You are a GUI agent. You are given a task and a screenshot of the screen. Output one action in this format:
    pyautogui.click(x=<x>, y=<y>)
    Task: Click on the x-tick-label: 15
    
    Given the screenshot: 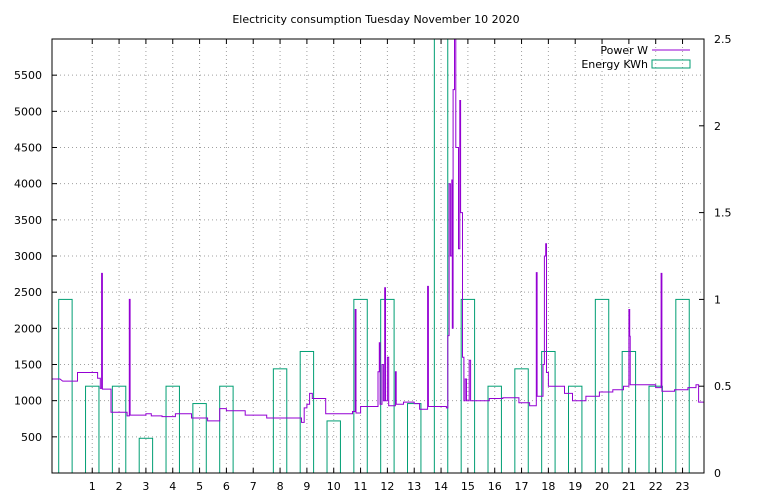 What is the action you would take?
    pyautogui.click(x=468, y=486)
    